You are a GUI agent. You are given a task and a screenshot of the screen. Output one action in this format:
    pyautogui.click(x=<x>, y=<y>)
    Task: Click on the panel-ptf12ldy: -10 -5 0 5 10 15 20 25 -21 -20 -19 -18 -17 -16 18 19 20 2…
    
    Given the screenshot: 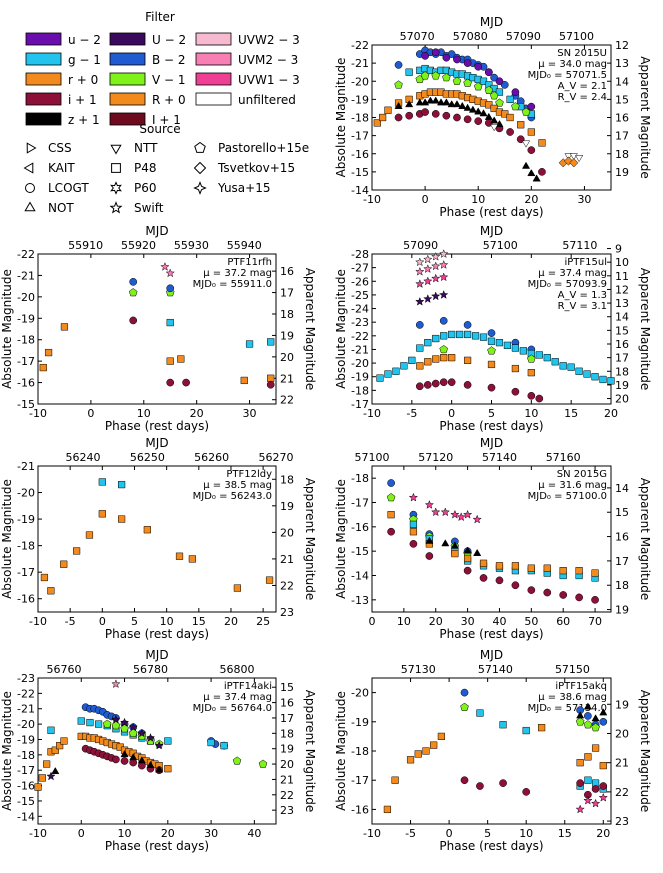 What is the action you would take?
    pyautogui.click(x=158, y=538)
    